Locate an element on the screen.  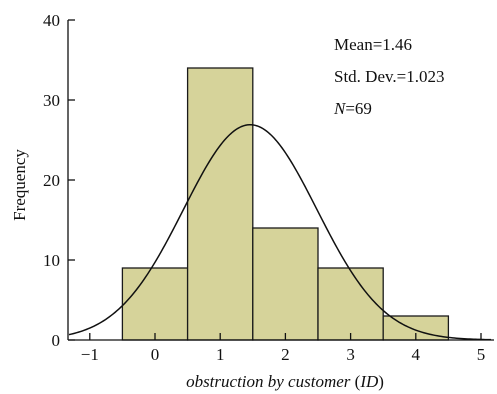
x-tick-label-4: 3 is located at coordinates (350, 354).